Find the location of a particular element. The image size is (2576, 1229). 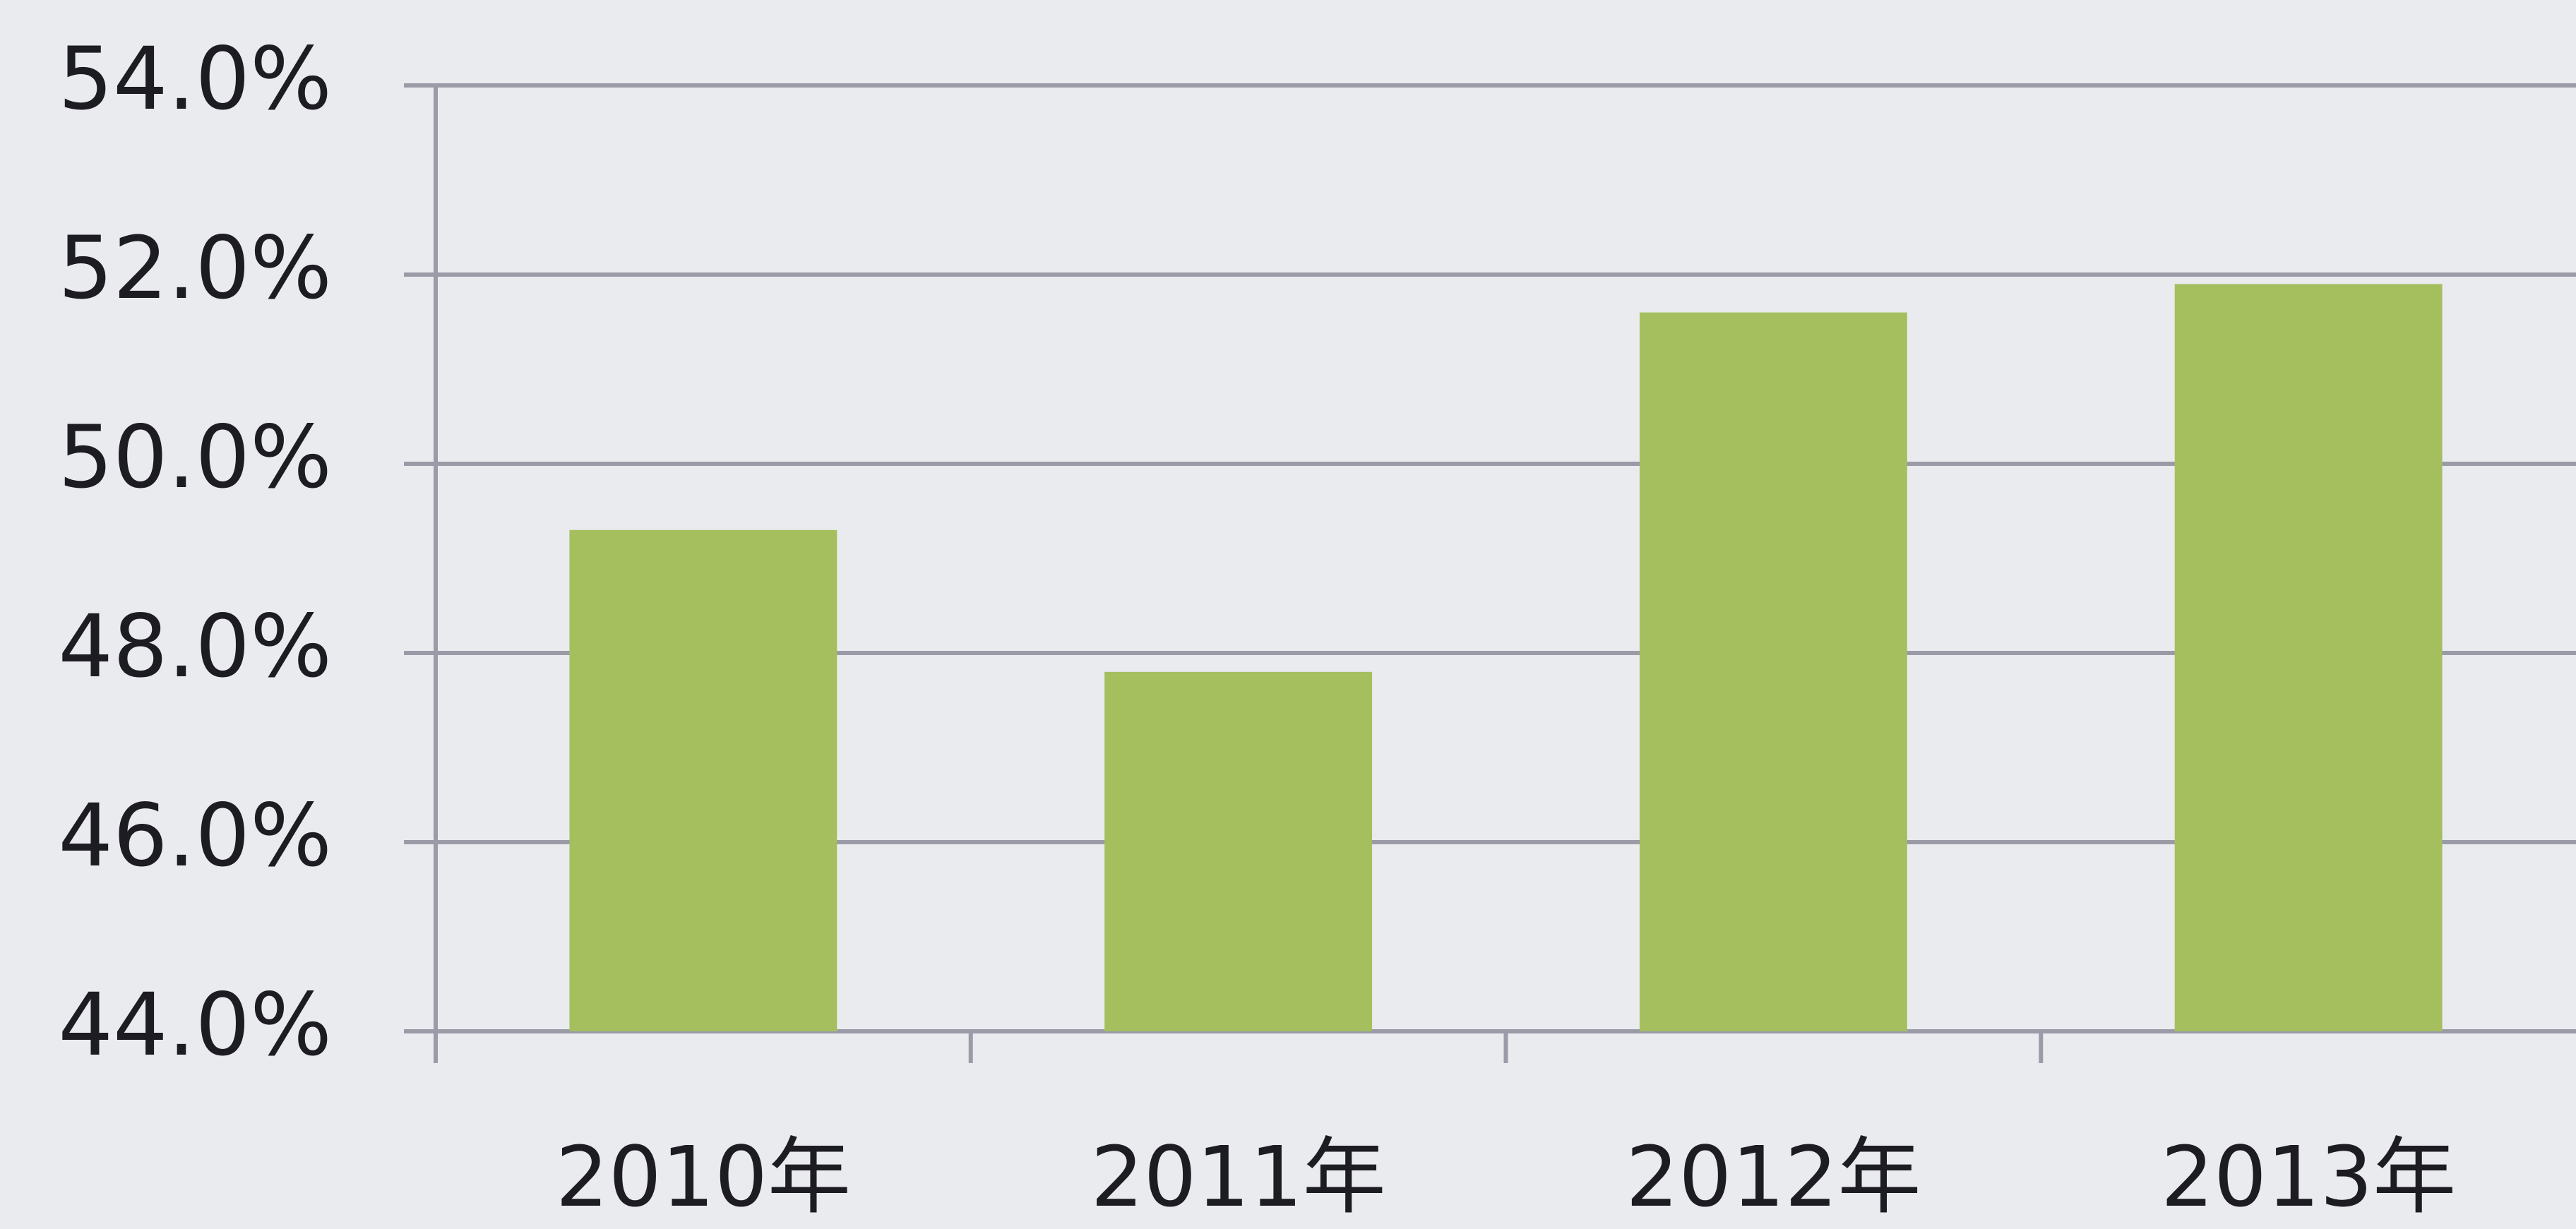

x-tick-label: 2011年 is located at coordinates (1237, 1176).